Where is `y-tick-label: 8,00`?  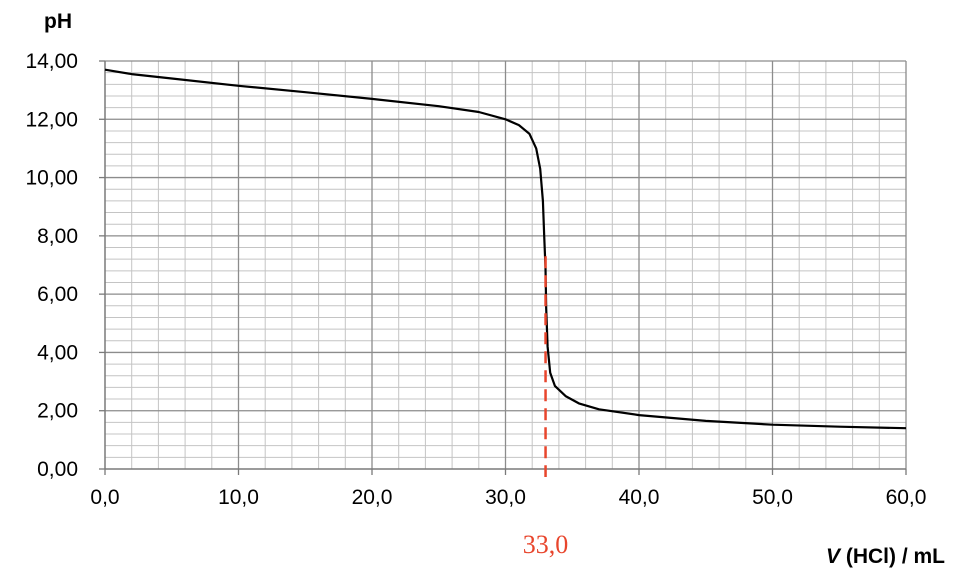 y-tick-label: 8,00 is located at coordinates (57, 236).